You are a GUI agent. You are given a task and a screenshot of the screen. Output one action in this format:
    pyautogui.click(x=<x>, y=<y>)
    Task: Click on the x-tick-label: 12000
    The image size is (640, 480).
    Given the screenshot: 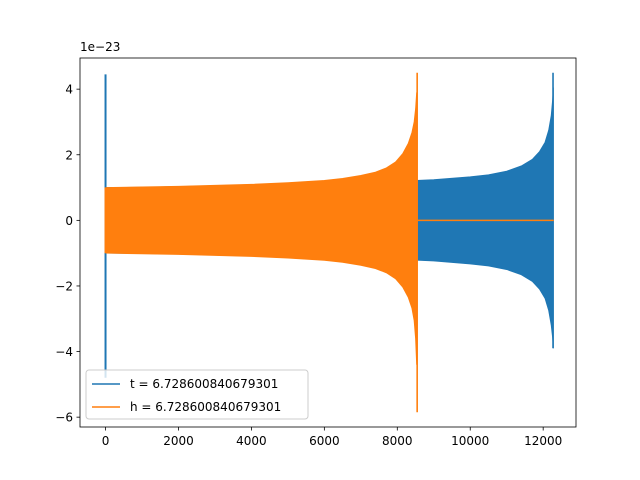 What is the action you would take?
    pyautogui.click(x=543, y=441)
    